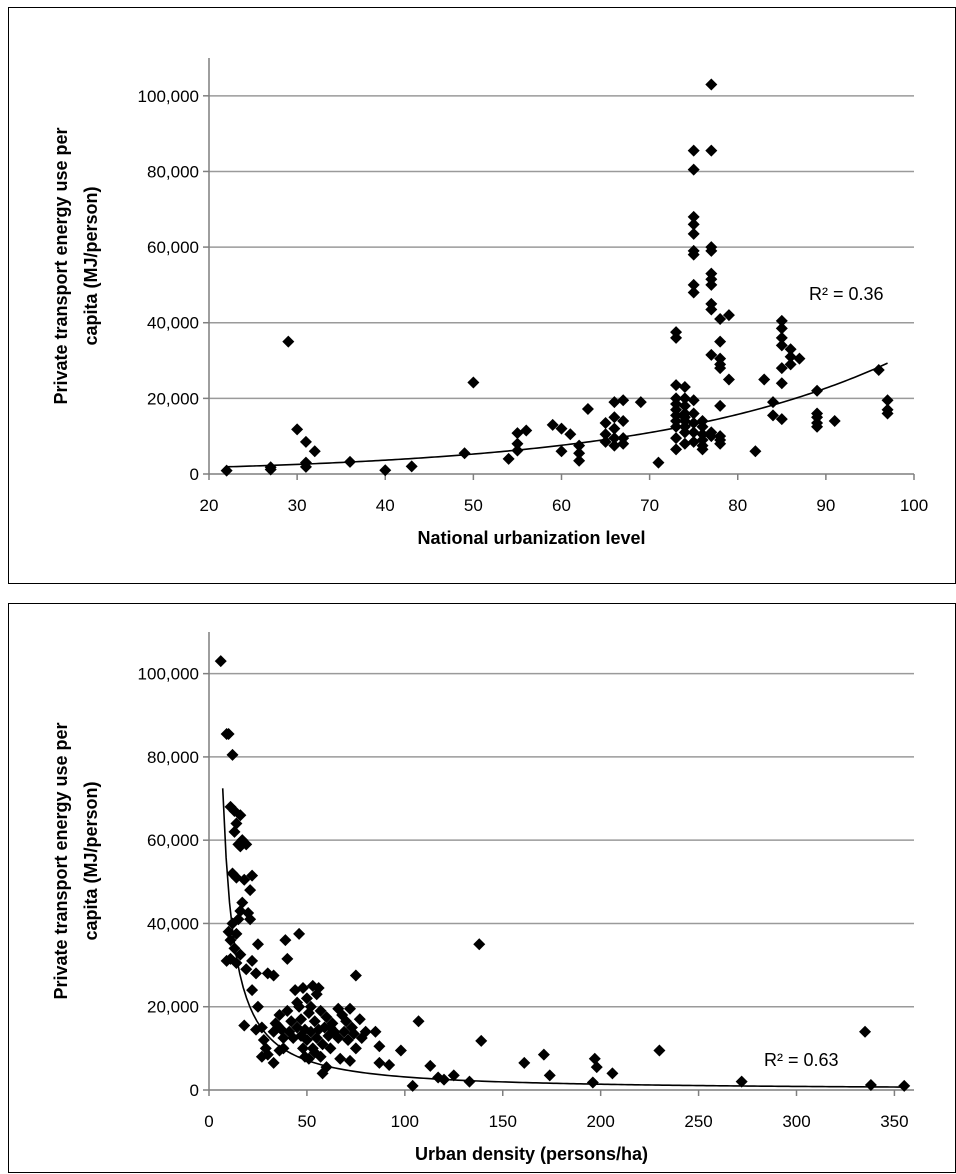  What do you see at coordinates (649, 505) in the screenshot?
I see `x-tick-label: 70` at bounding box center [649, 505].